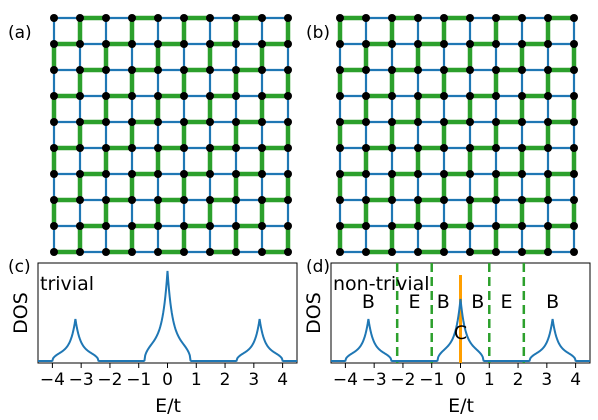  I want to click on annotation-nontrivial: non-trivial, so click(381, 284).